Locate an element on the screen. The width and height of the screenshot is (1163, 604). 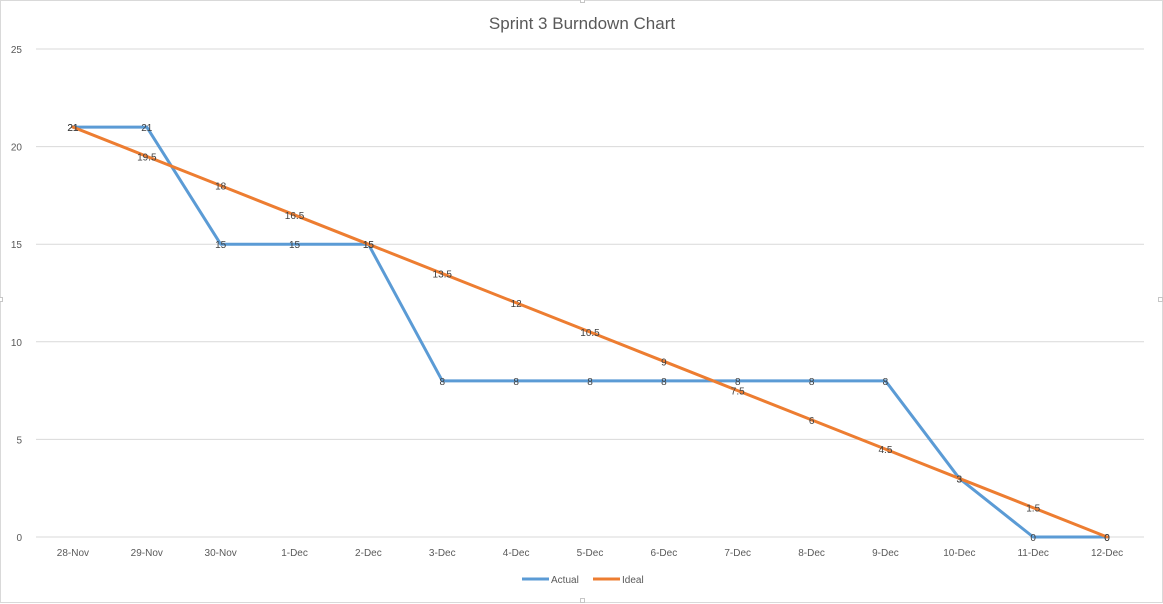
data-label-ideal: 7.5 is located at coordinates (738, 392).